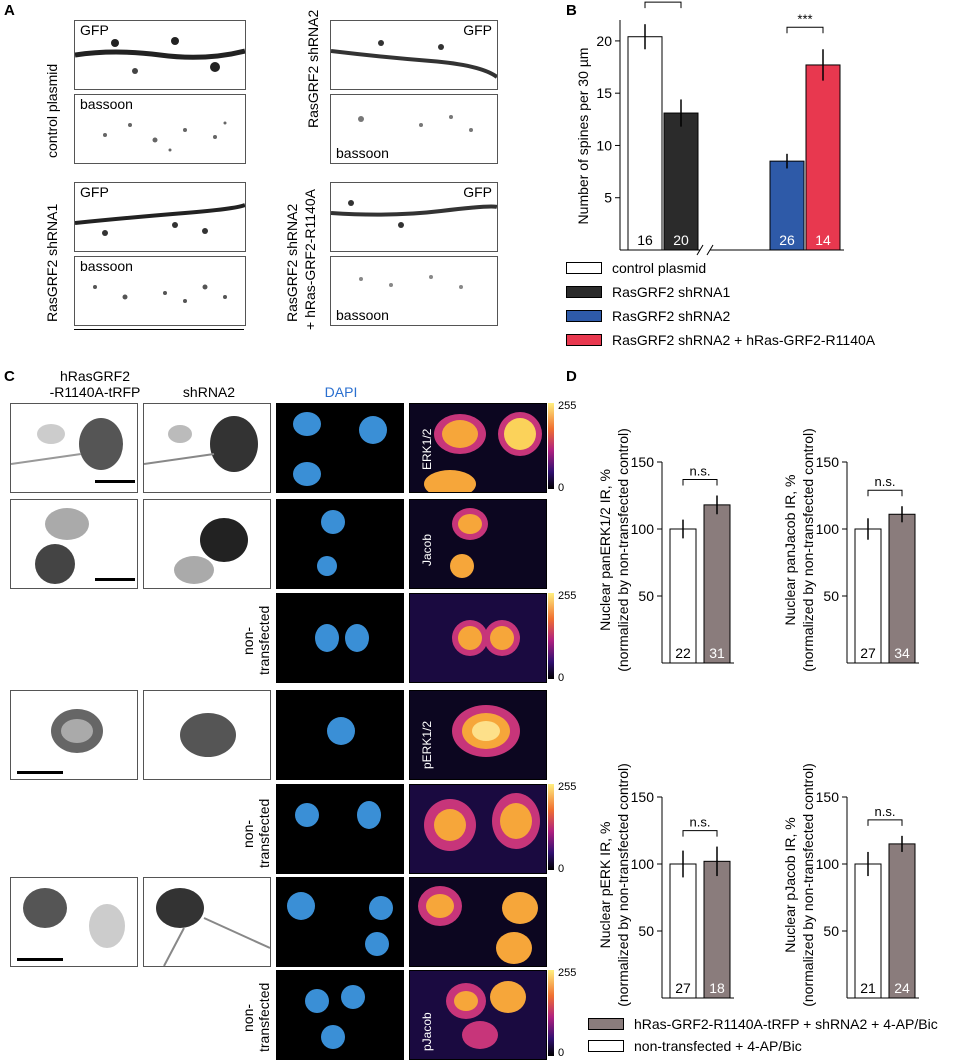 The height and width of the screenshot is (1063, 964). I want to click on heatmap-image-pjacob, so click(478, 922).